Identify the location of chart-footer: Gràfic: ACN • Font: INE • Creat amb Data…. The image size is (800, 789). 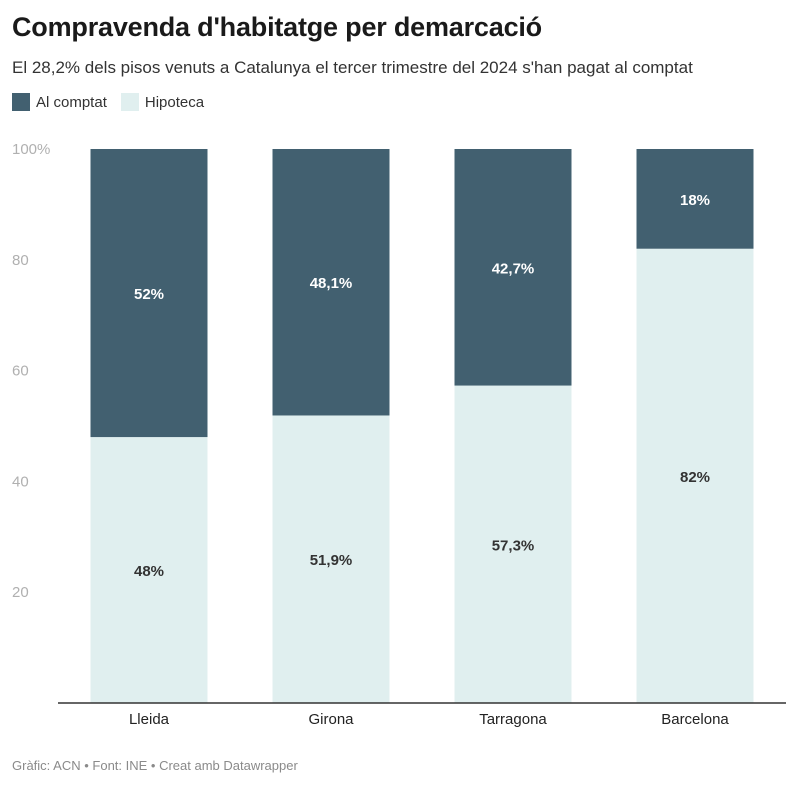
(155, 765).